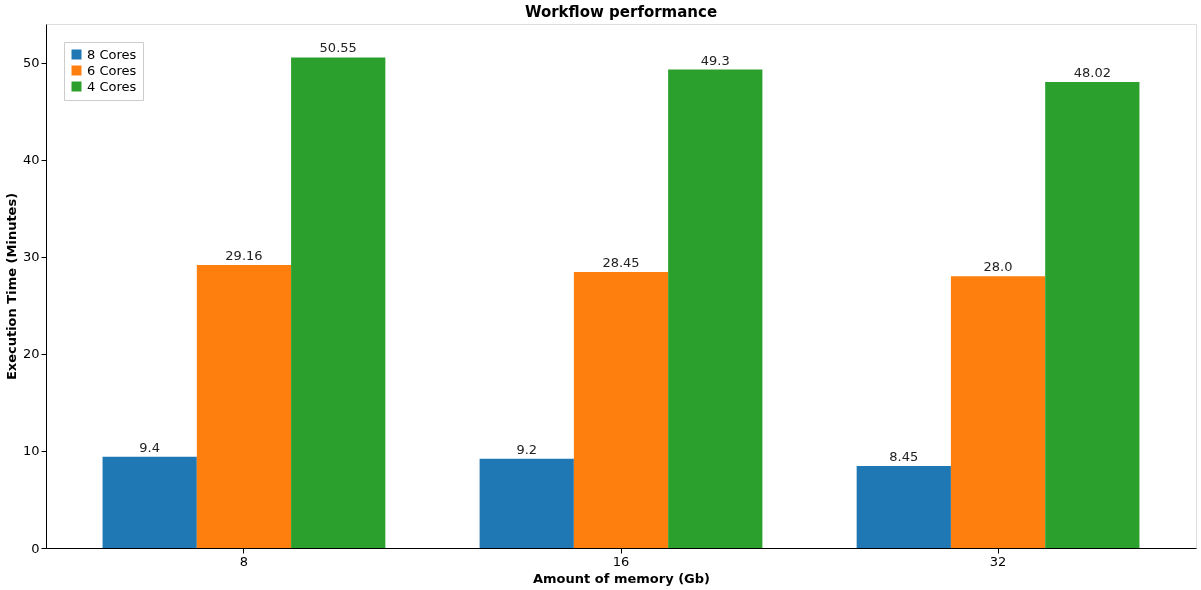 The image size is (1201, 590). What do you see at coordinates (715, 60) in the screenshot?
I see `data-label: 49.3` at bounding box center [715, 60].